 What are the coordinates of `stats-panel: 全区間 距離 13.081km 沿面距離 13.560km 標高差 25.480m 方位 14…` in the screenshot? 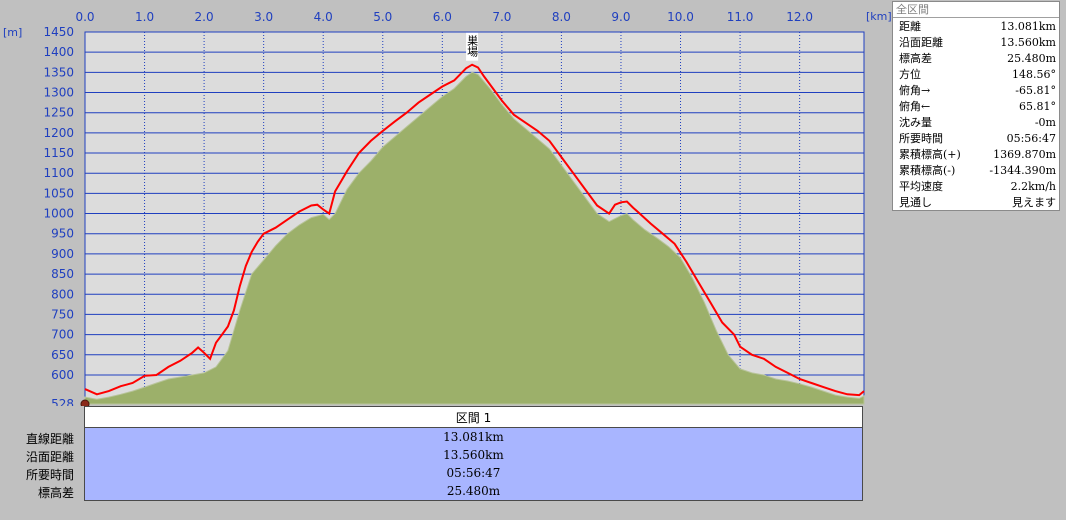 It's located at (976, 106).